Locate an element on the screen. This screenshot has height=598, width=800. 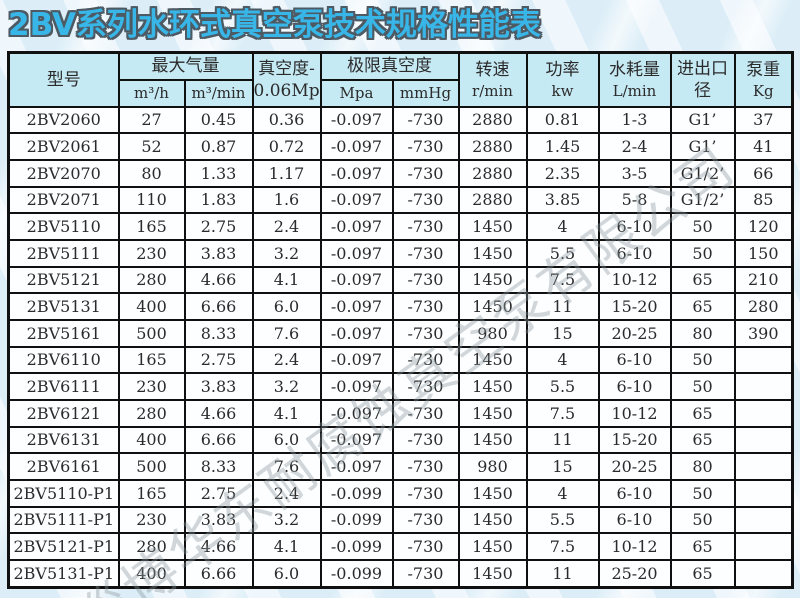
header-model: 型号 is located at coordinates (63, 79).